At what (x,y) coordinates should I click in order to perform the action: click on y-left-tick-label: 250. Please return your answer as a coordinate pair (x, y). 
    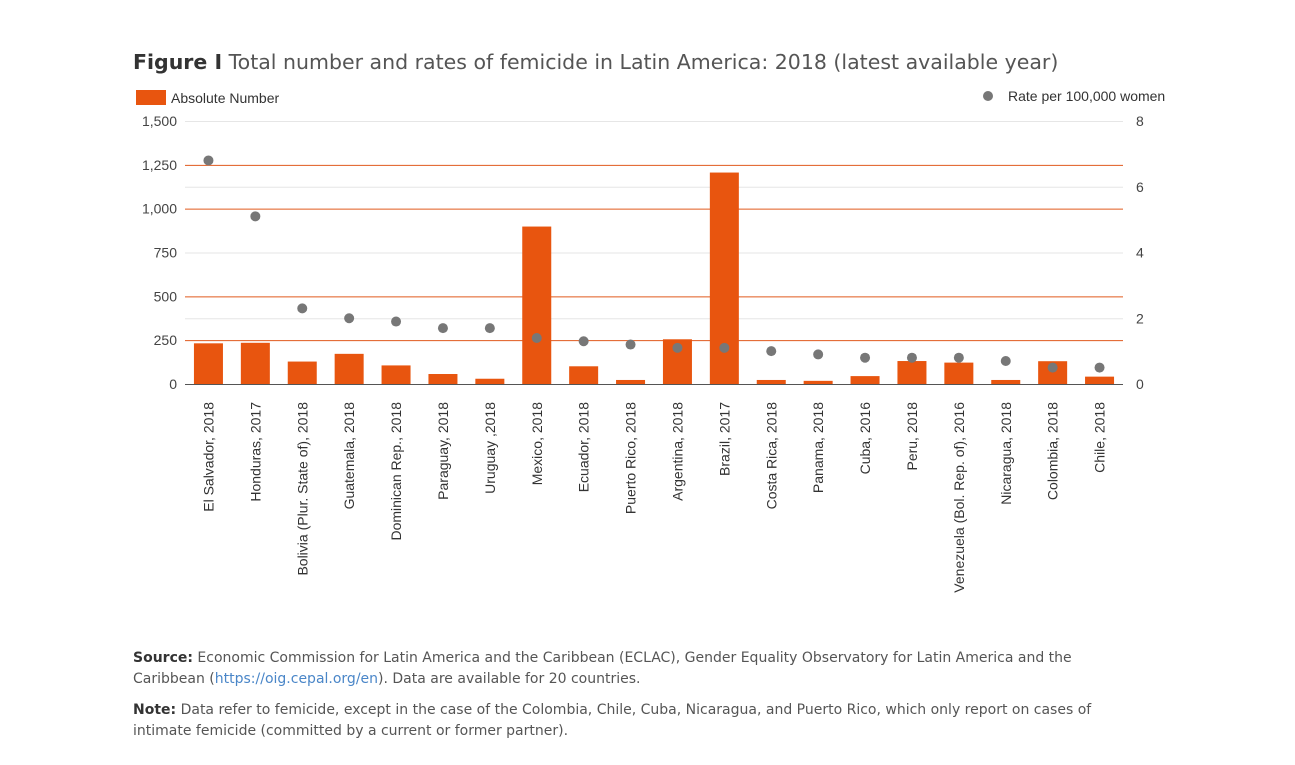
    Looking at the image, I should click on (166, 340).